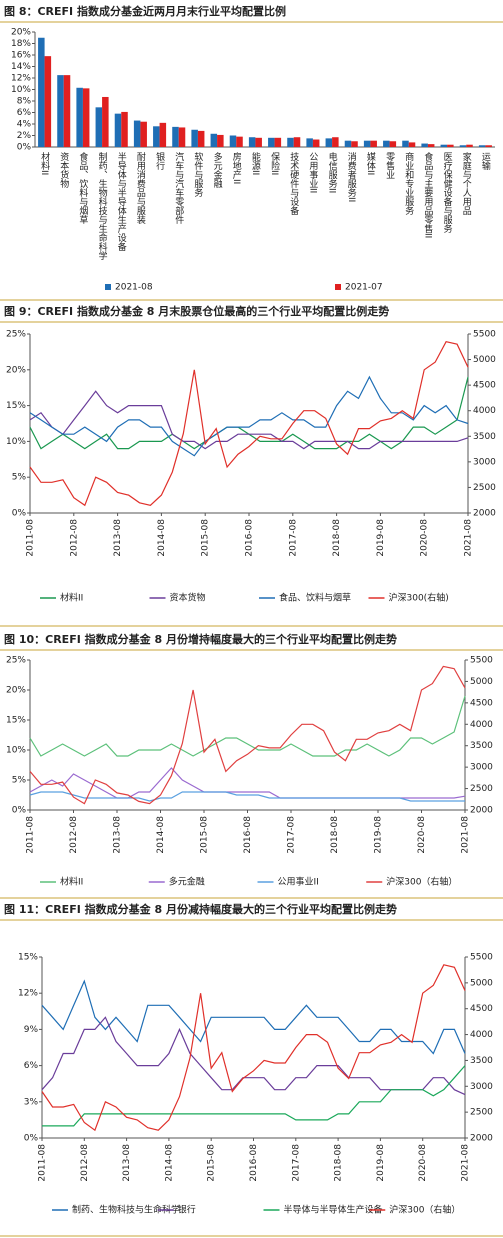 This screenshot has width=503, height=1238. I want to click on y-tick-label: 14%, so click(21, 67).